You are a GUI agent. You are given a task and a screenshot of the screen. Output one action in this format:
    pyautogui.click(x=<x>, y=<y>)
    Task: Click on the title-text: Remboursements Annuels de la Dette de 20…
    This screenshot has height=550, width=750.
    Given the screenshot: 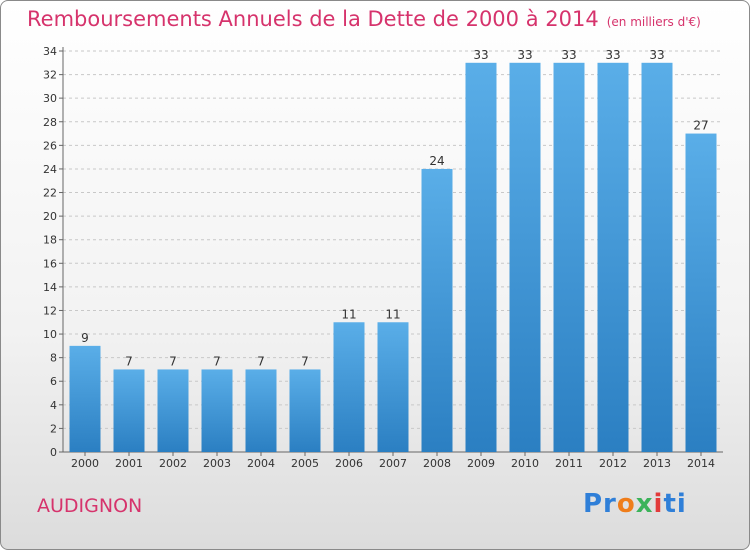 What is the action you would take?
    pyautogui.click(x=313, y=19)
    